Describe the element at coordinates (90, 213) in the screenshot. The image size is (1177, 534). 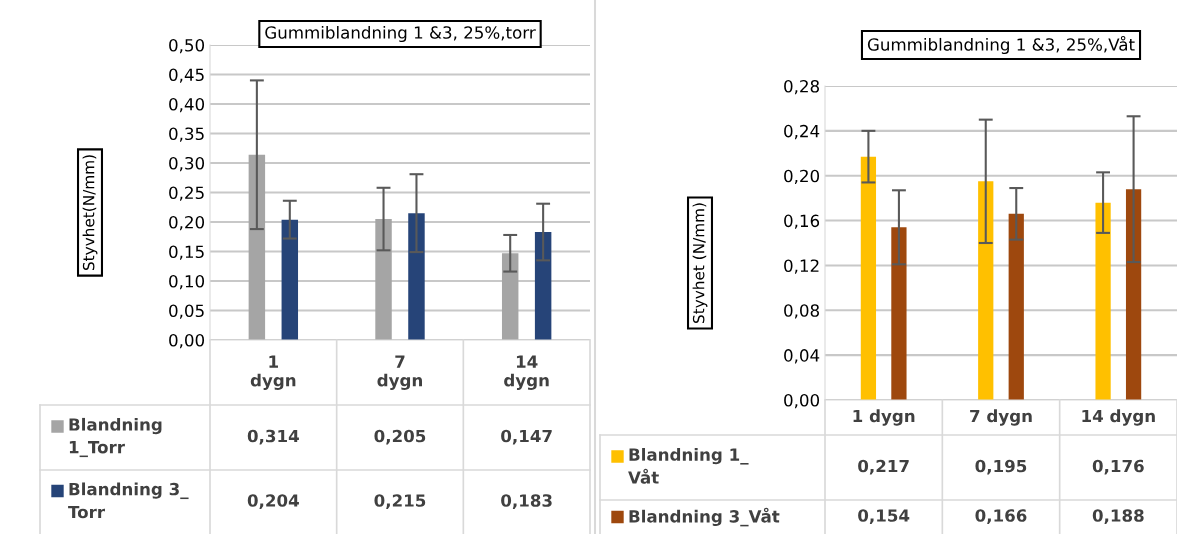
I see `y-axis-title: Styvhet(N/mm)` at that location.